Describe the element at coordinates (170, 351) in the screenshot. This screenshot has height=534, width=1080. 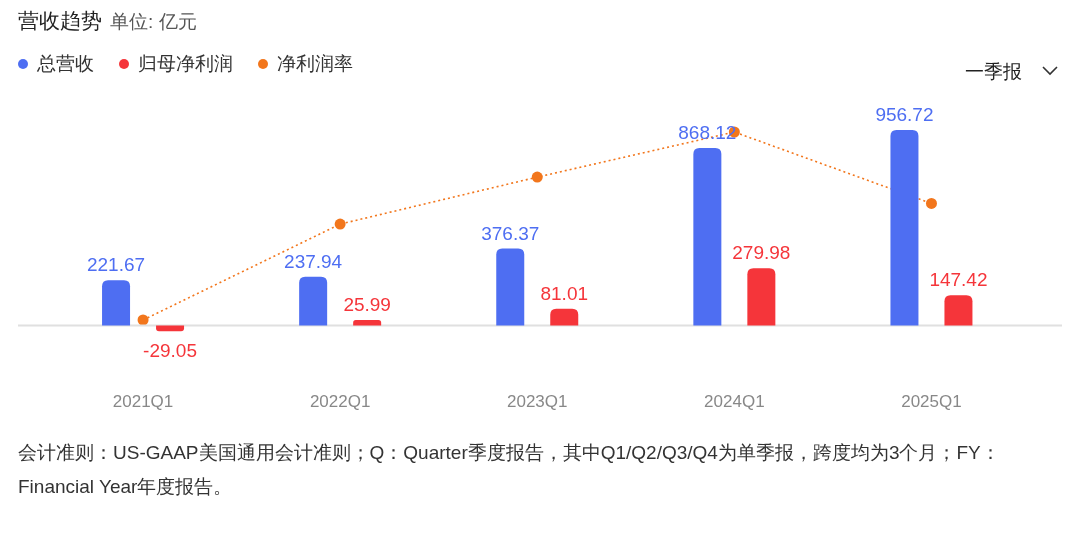
I see `data-label: -29.05` at that location.